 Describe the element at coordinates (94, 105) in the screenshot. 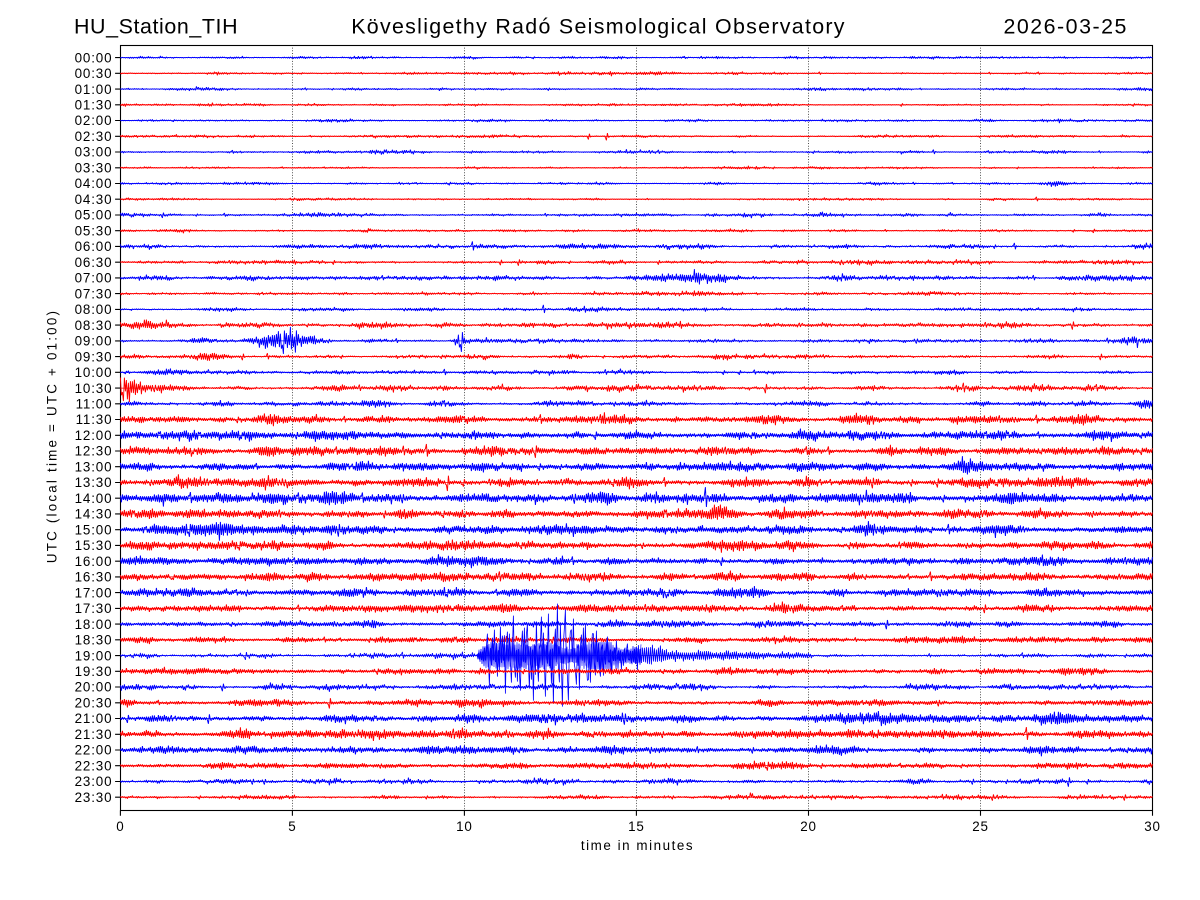

I see `svg-text: 01:30` at that location.